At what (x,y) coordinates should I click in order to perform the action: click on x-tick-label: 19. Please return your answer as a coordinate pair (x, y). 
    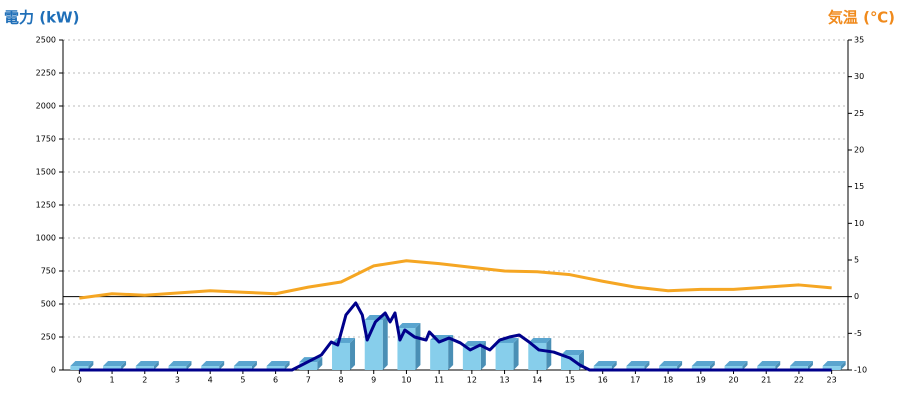
    Looking at the image, I should click on (701, 380).